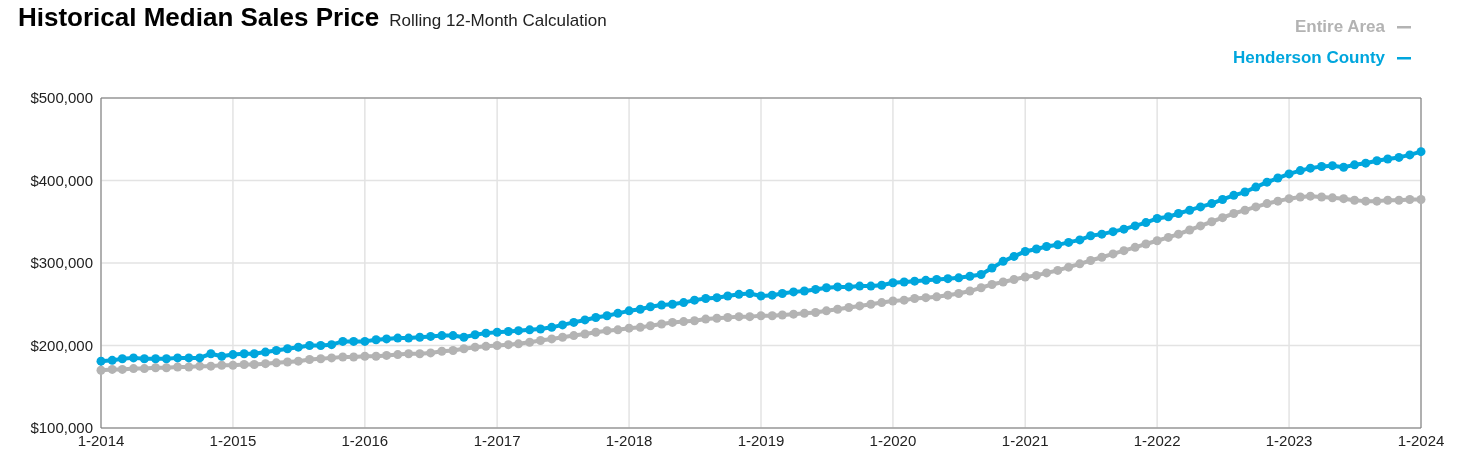 The width and height of the screenshot is (1465, 460). I want to click on legend-label: Henderson County, so click(1309, 57).